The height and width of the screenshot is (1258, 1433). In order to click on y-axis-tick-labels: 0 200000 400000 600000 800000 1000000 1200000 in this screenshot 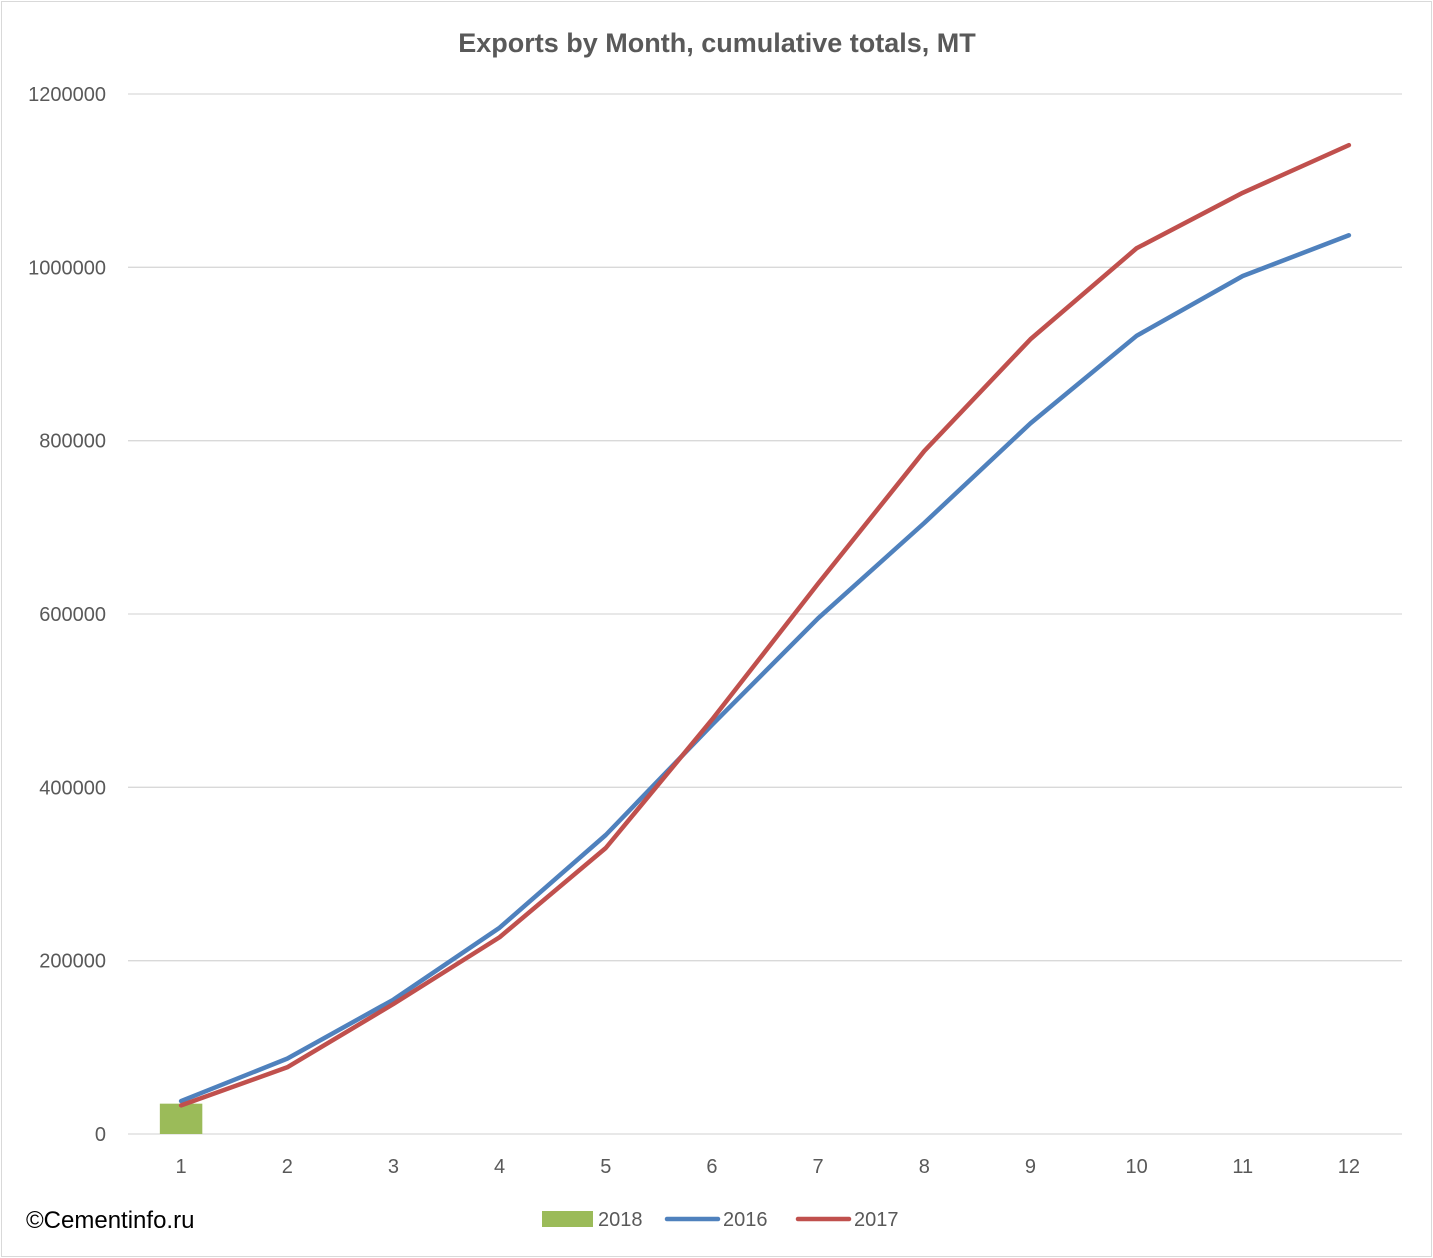, I will do `click(67, 615)`.